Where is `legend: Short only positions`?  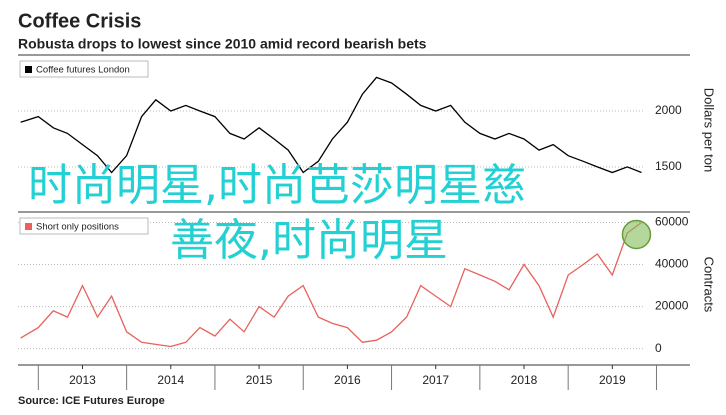
legend: Short only positions is located at coordinates (84, 226).